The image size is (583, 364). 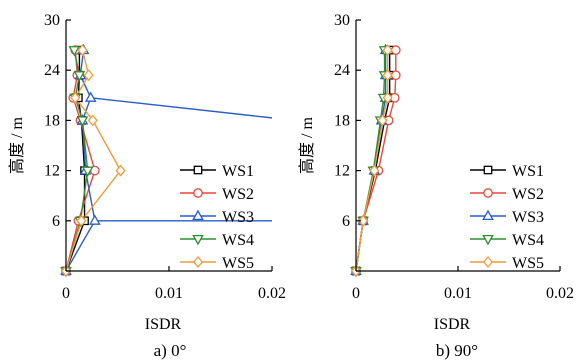 I want to click on series-line-ws3, so click(x=81, y=160).